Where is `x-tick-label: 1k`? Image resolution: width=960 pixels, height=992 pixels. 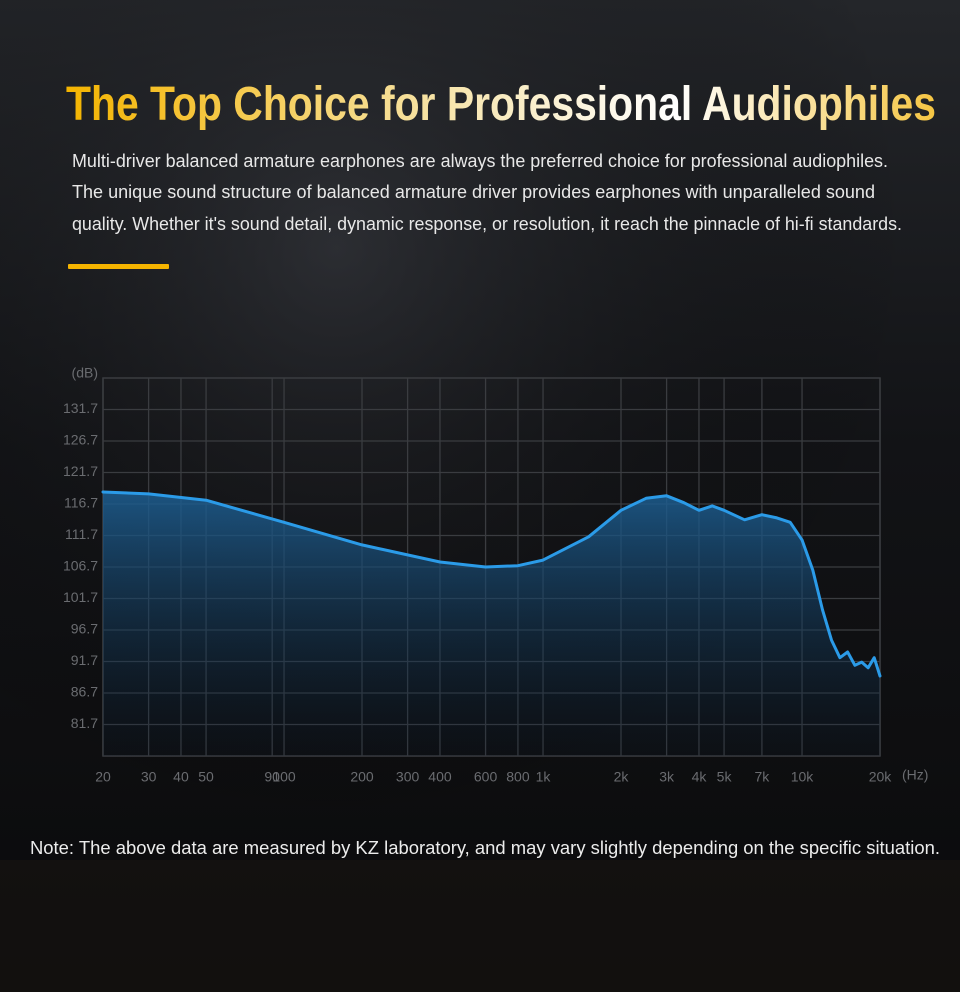 x-tick-label: 1k is located at coordinates (544, 777).